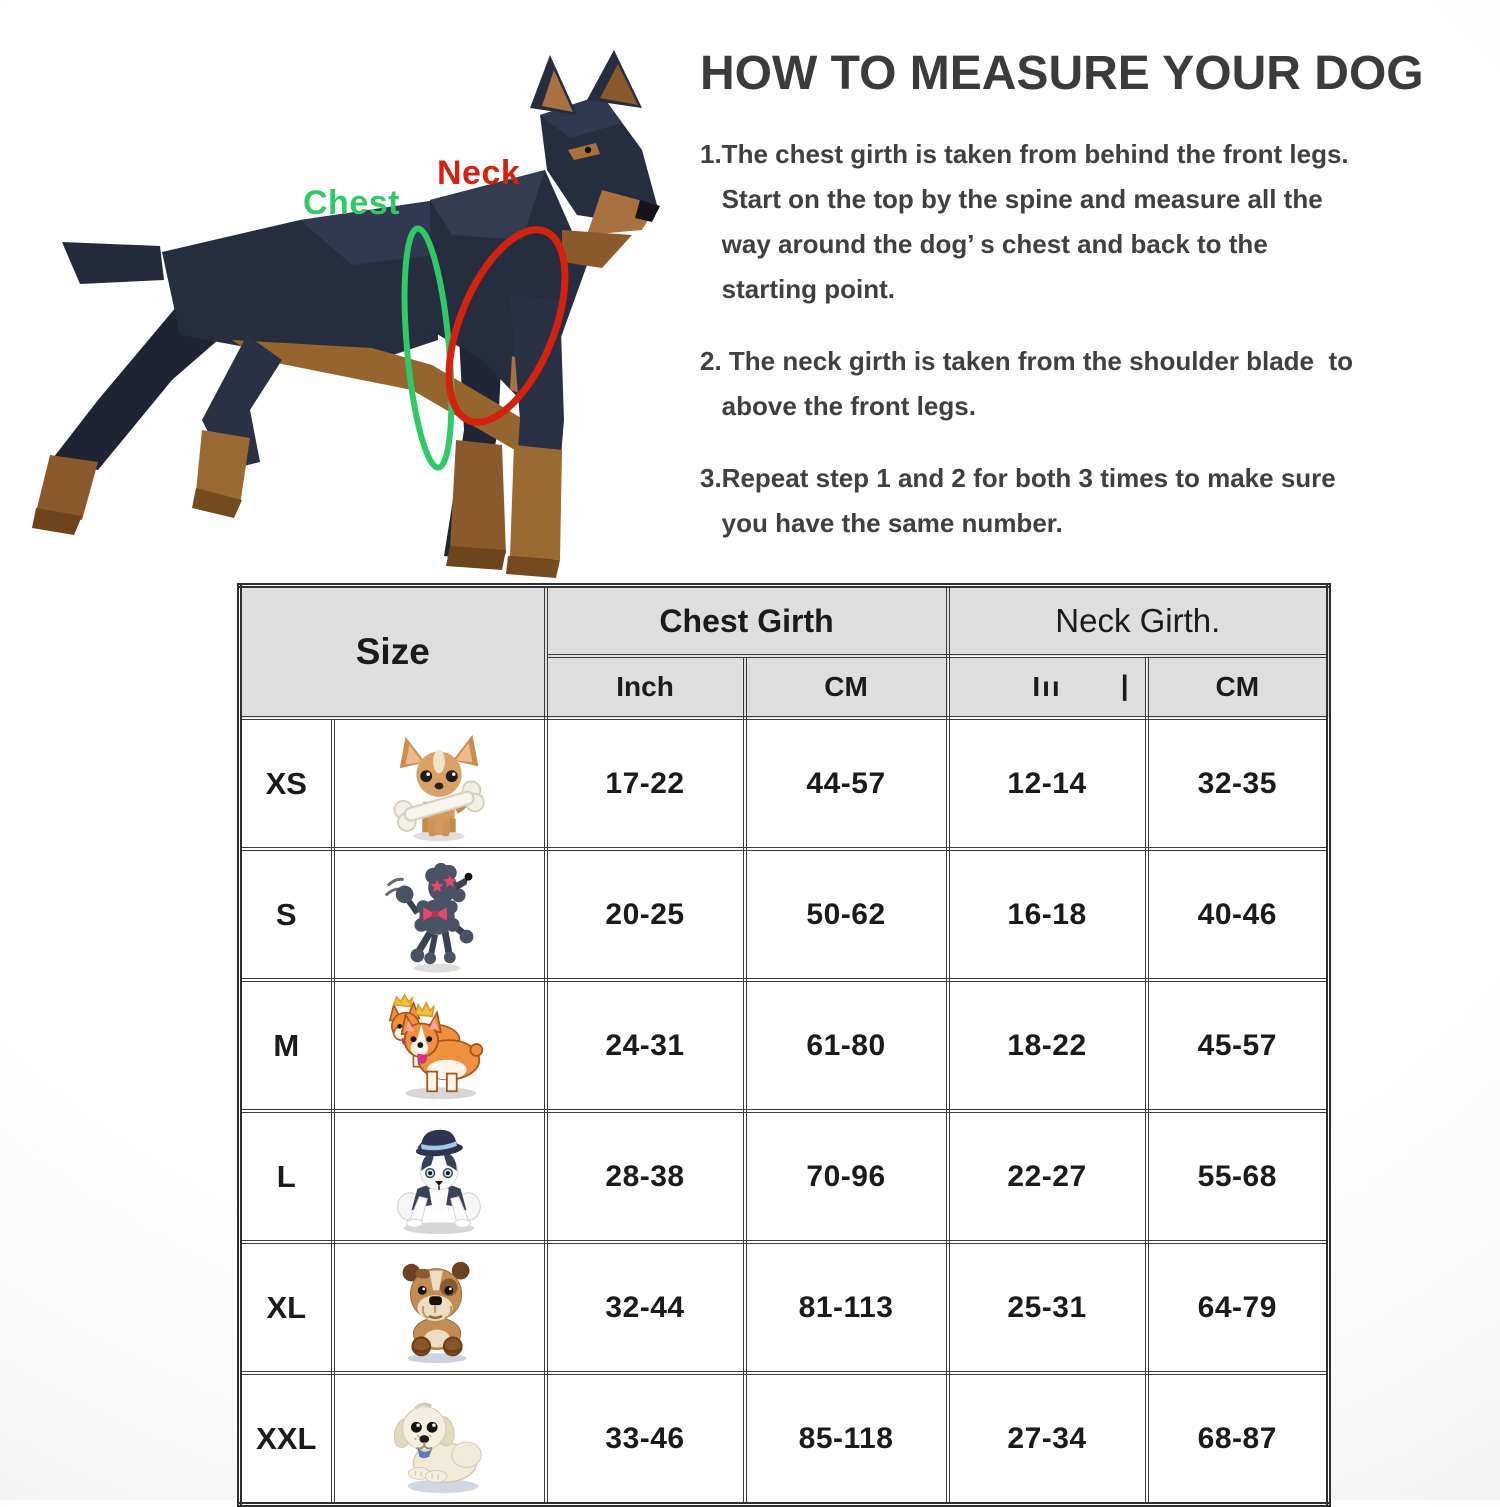 The image size is (1500, 1507). What do you see at coordinates (645, 1176) in the screenshot?
I see `chest-inch-value: 28-38` at bounding box center [645, 1176].